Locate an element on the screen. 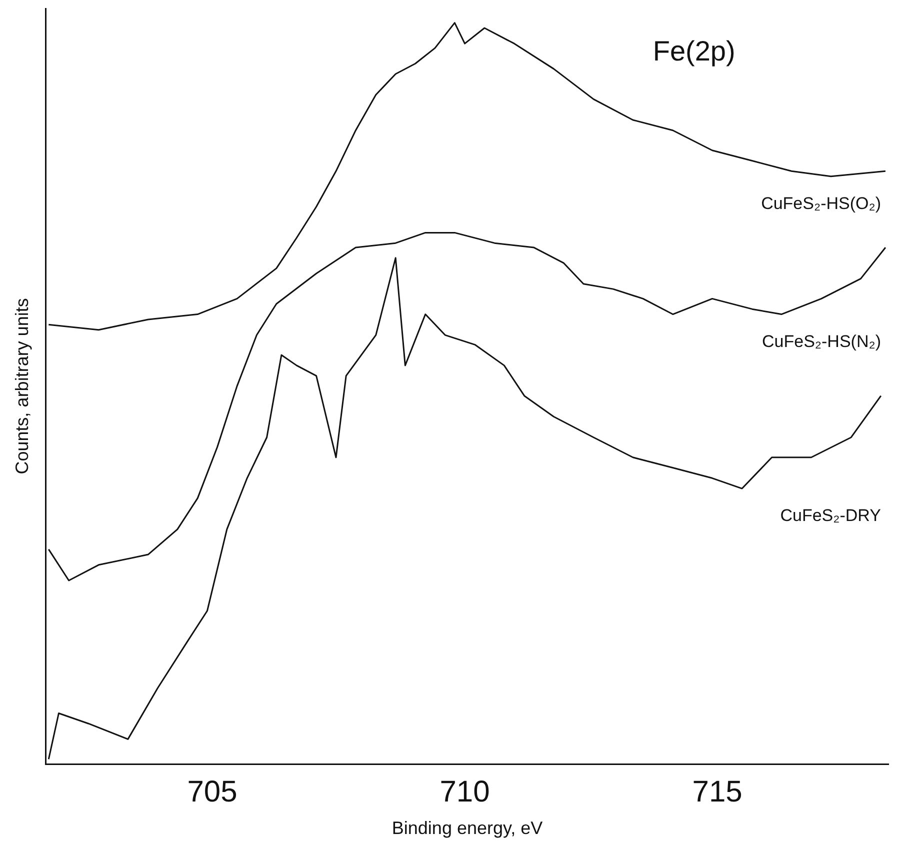 This screenshot has width=897, height=852. x-tick-label: 715 is located at coordinates (717, 792).